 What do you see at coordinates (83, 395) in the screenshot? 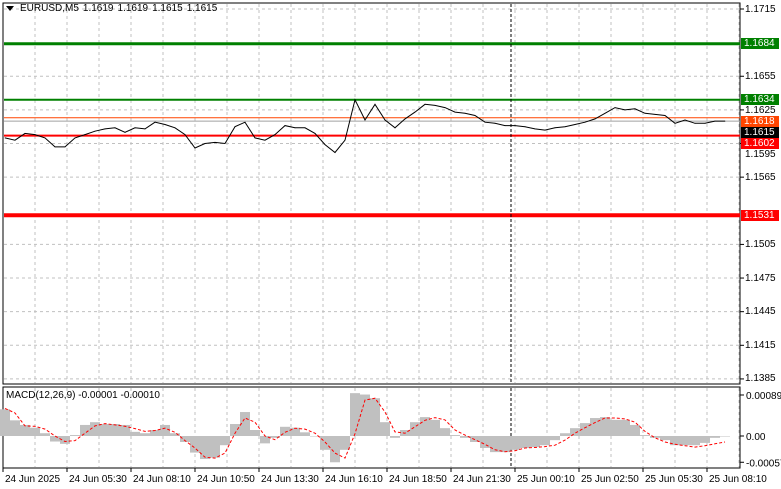
I see `macd-header: MACD(12,26,9) -0.00001 -0.00010` at bounding box center [83, 395].